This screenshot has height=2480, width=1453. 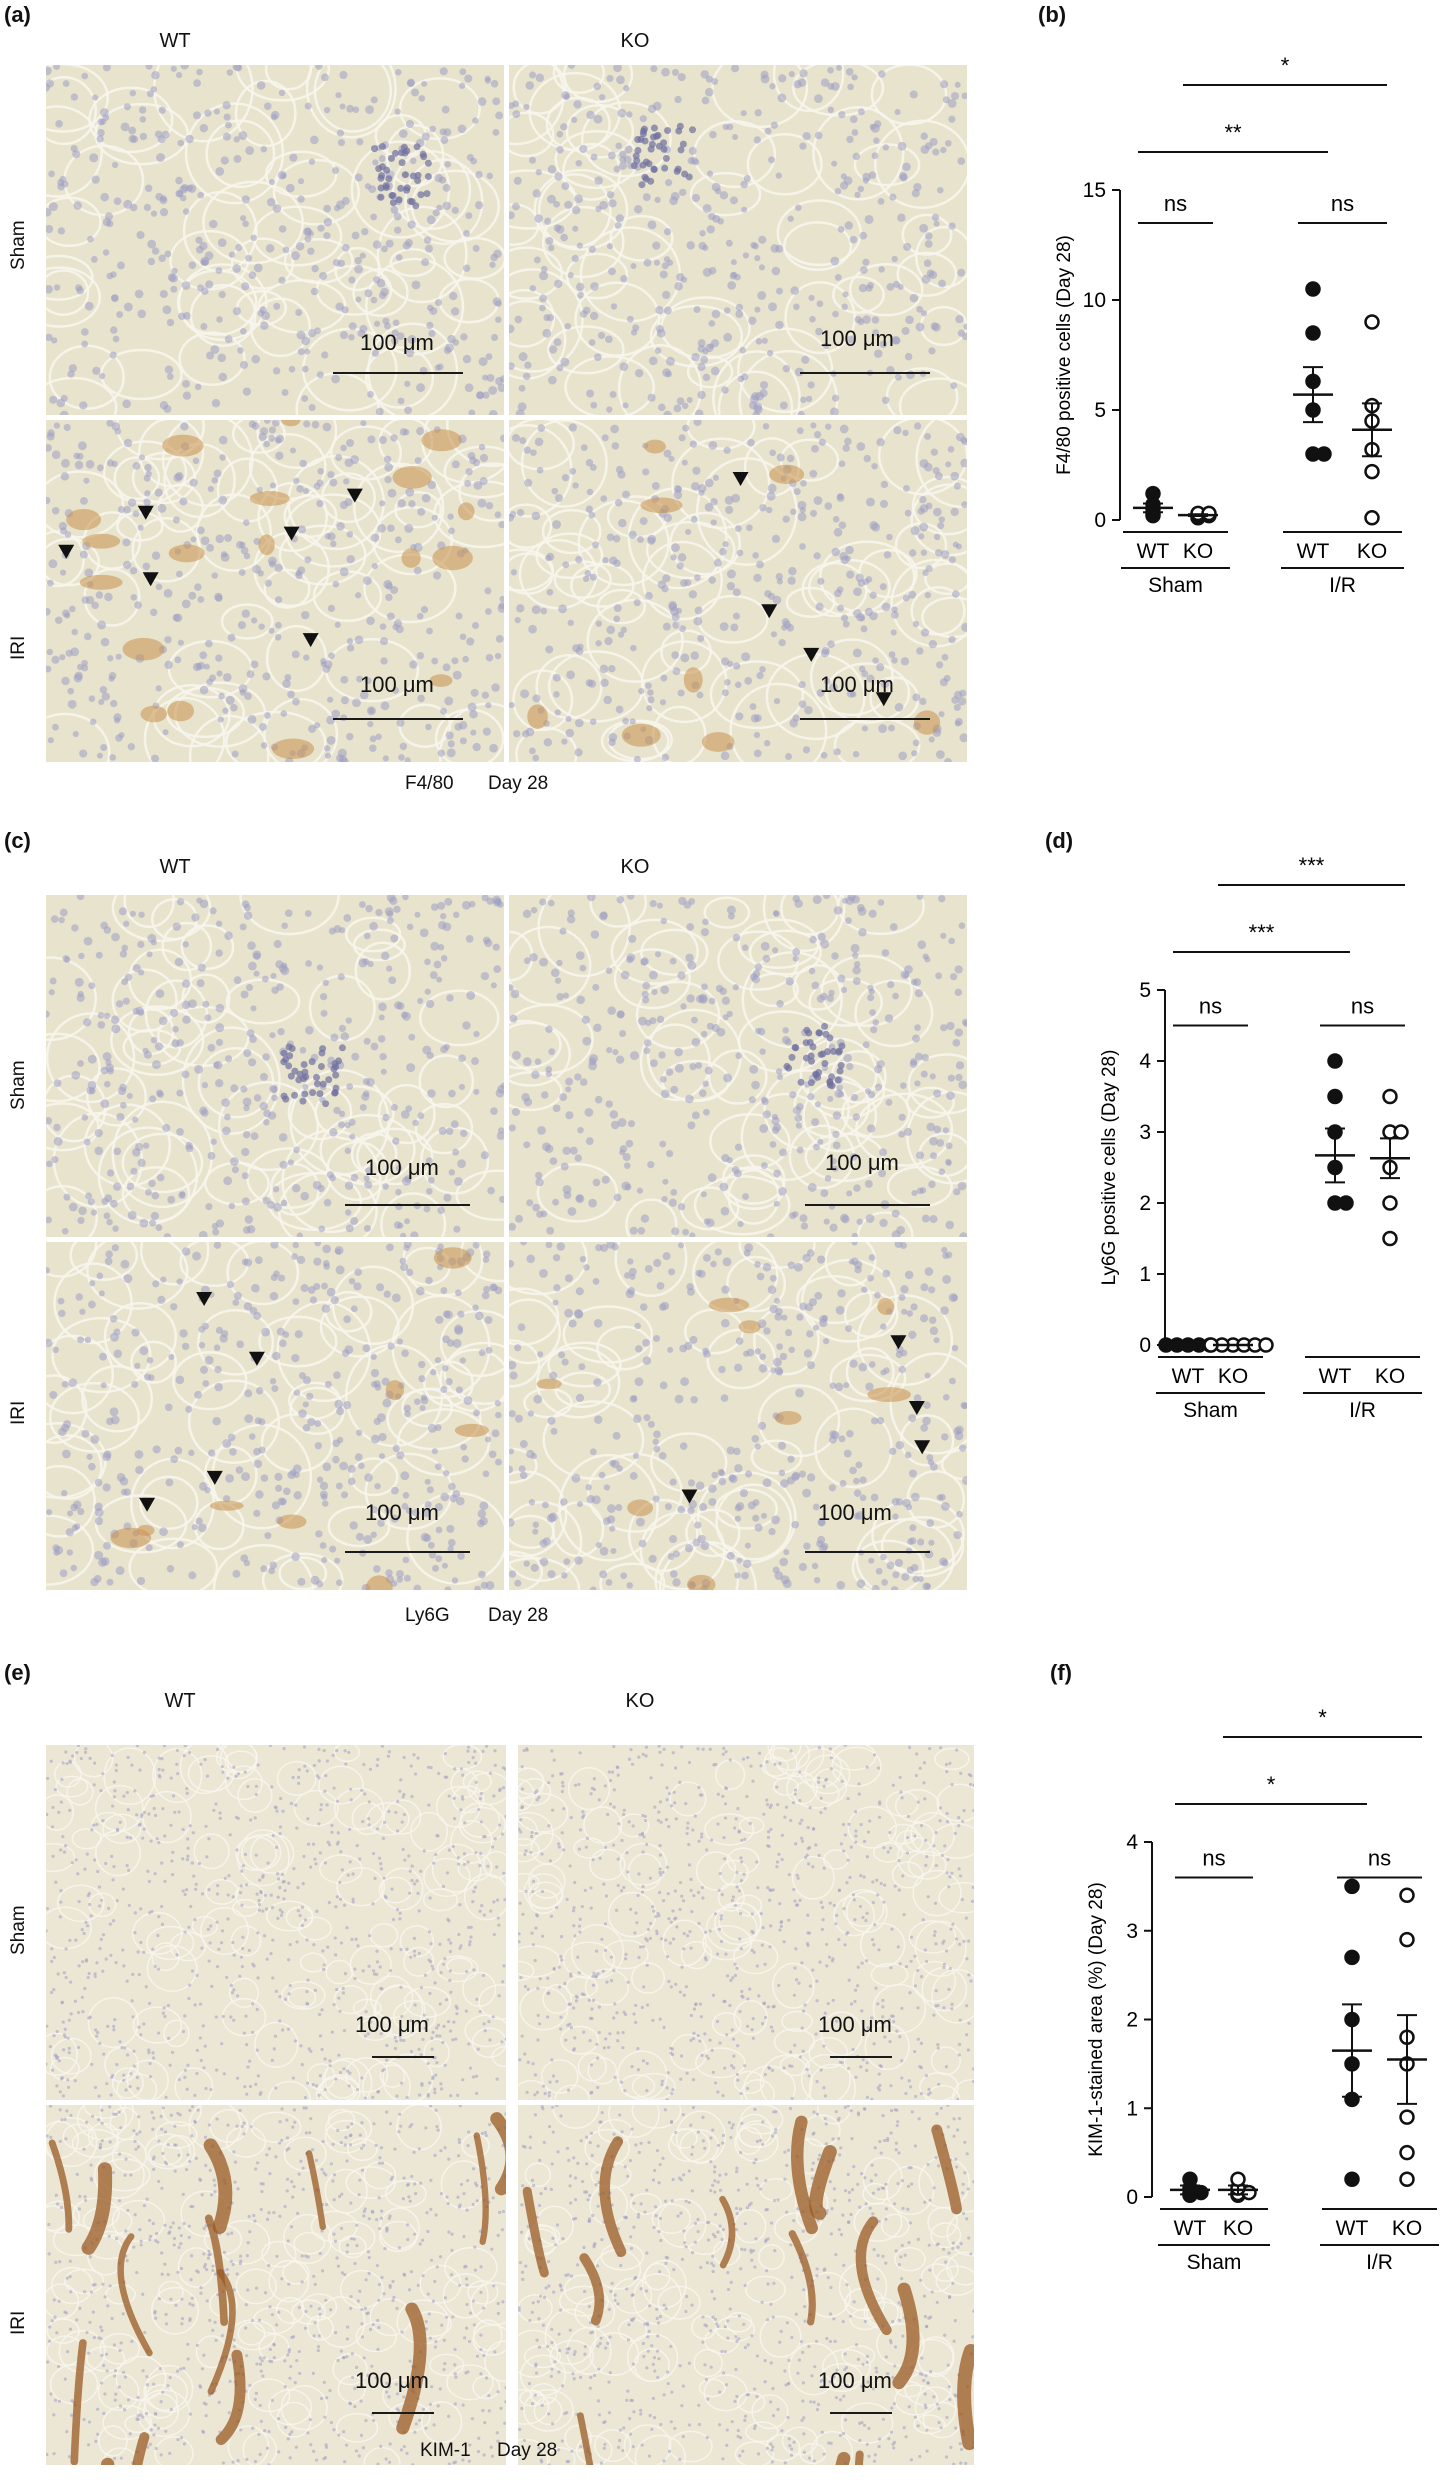 What do you see at coordinates (1096, 2019) in the screenshot?
I see `y-axis-label: KIM-1-stained area (%) (Day 28)` at bounding box center [1096, 2019].